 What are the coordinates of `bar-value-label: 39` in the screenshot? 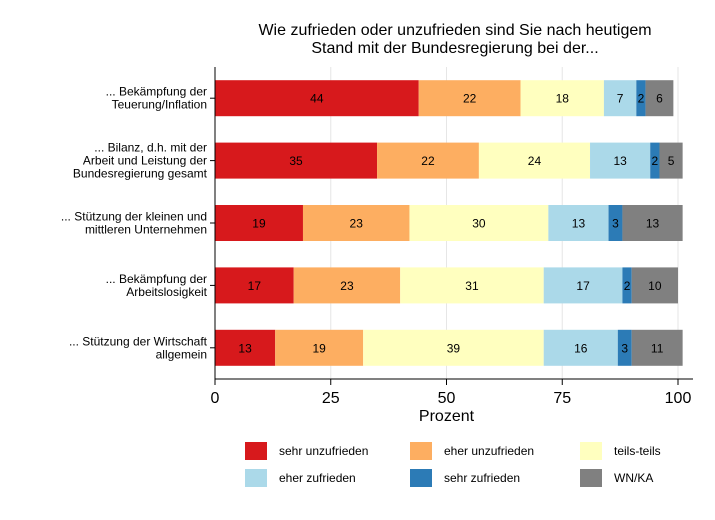 It's located at (454, 348).